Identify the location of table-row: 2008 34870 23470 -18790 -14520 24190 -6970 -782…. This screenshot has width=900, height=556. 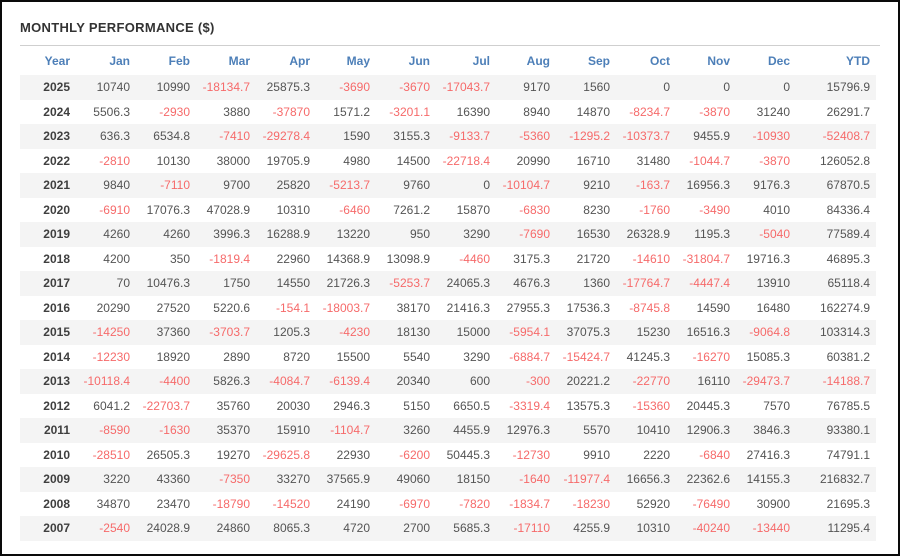
(448, 504).